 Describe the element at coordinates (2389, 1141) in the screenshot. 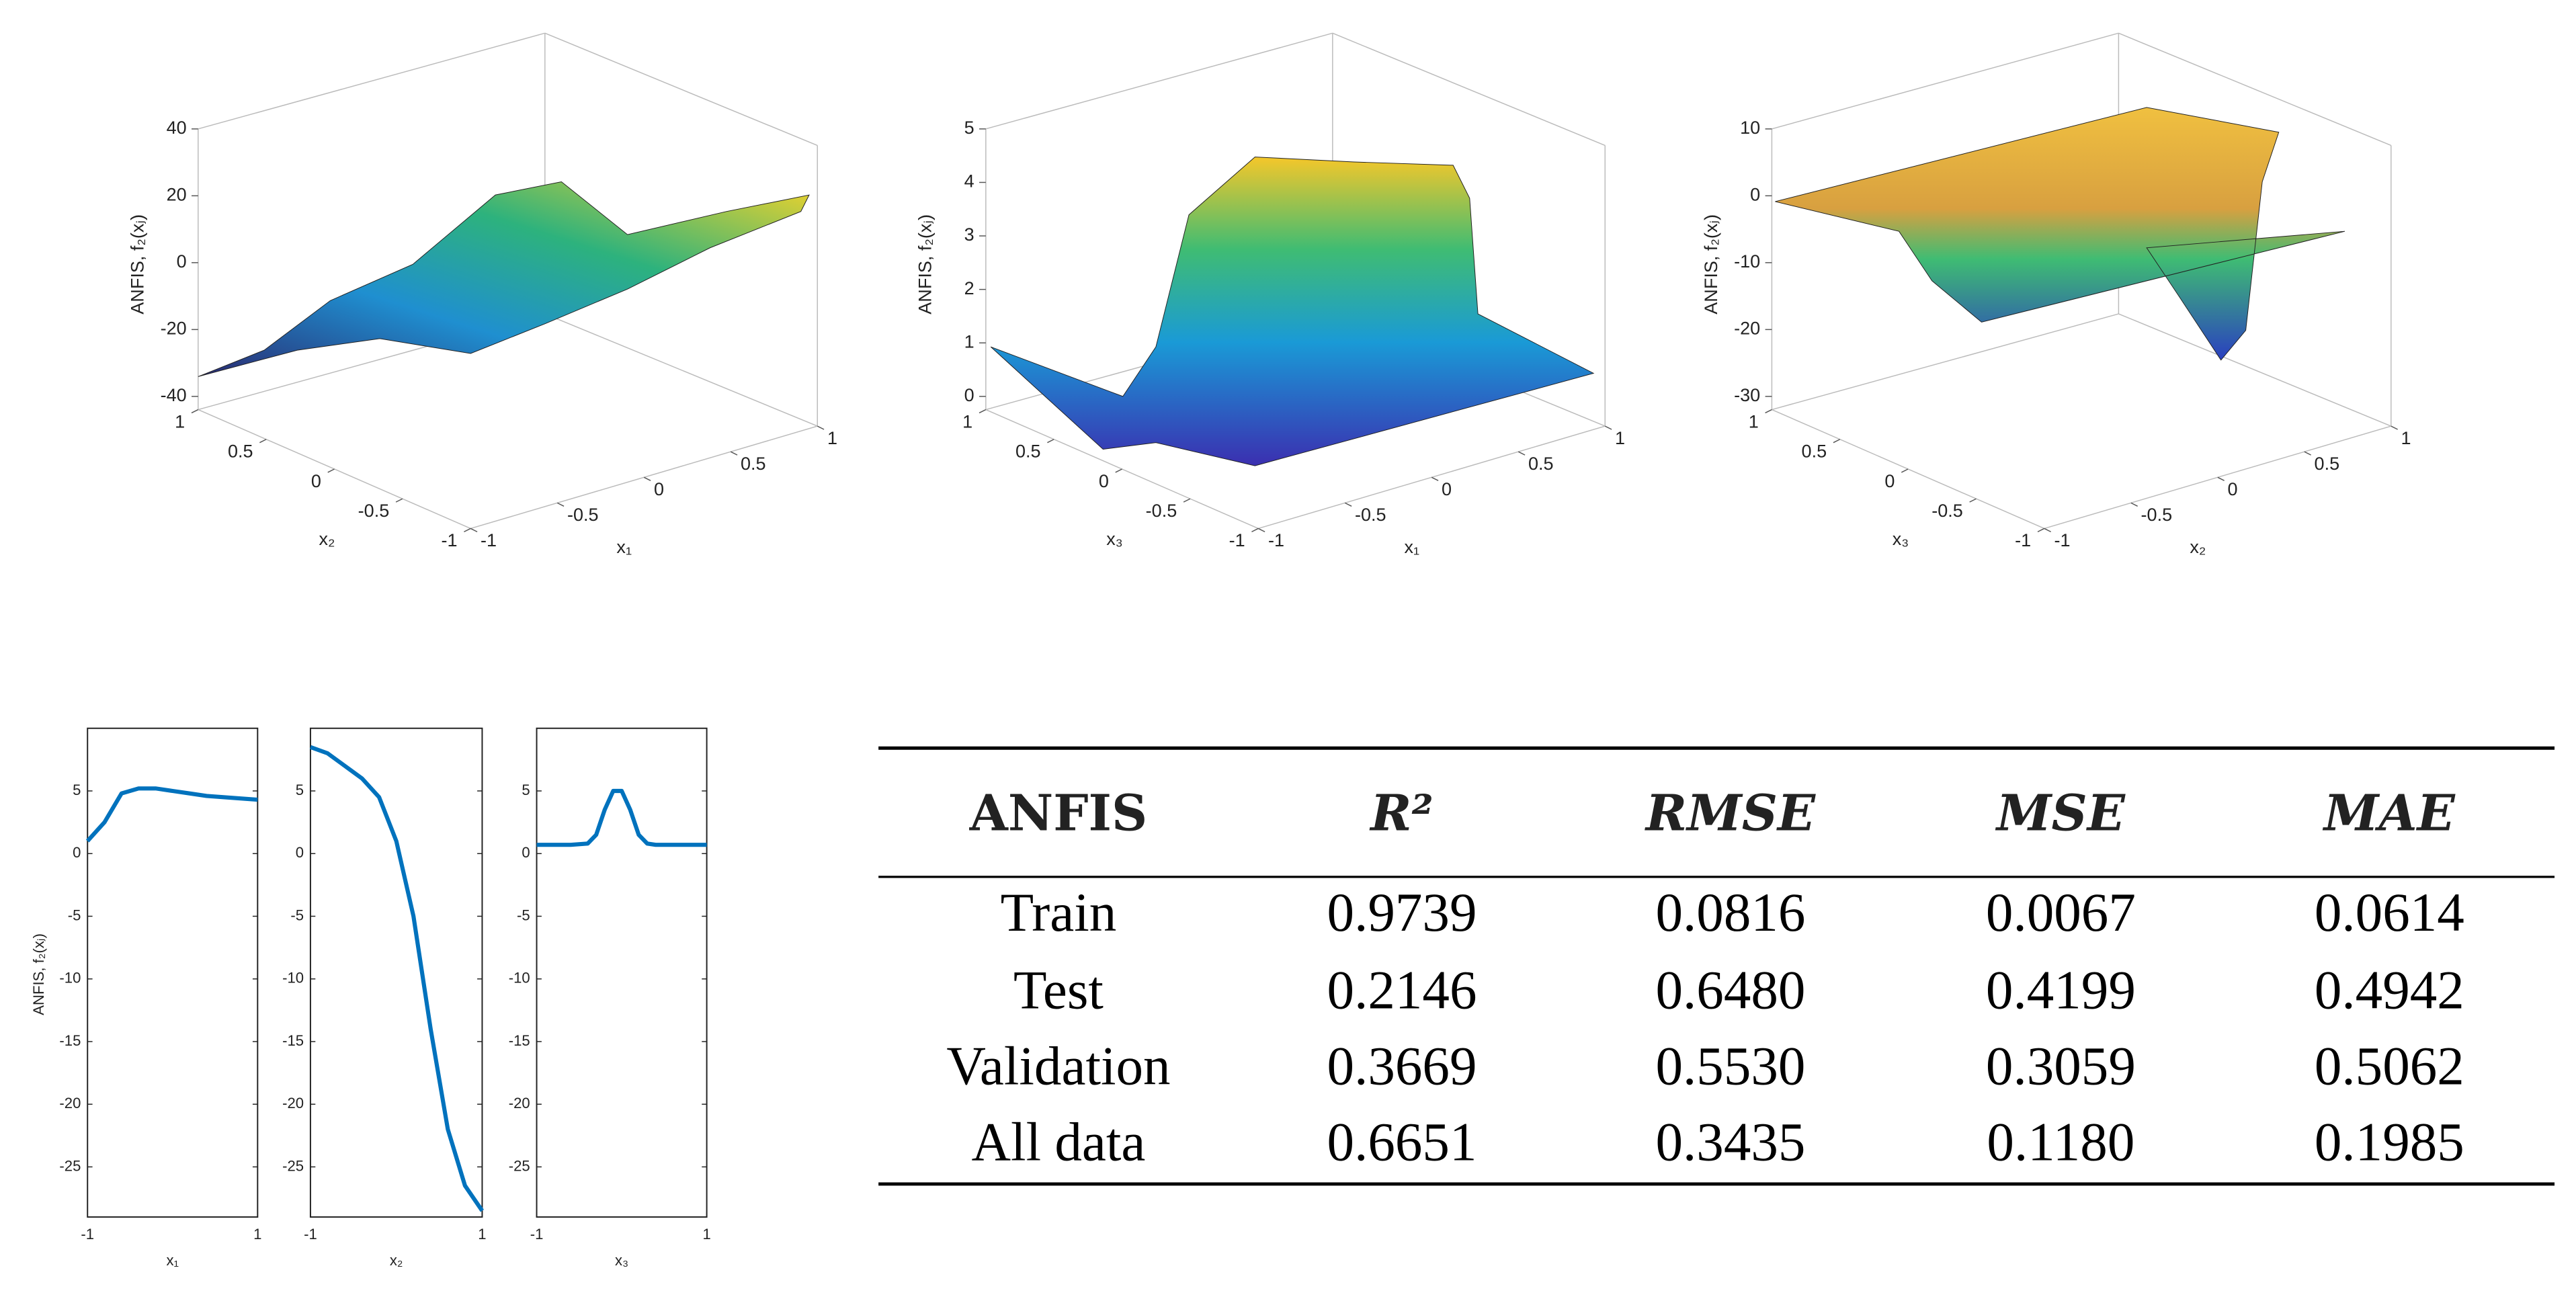

I see `table-cell: 0.1985` at that location.